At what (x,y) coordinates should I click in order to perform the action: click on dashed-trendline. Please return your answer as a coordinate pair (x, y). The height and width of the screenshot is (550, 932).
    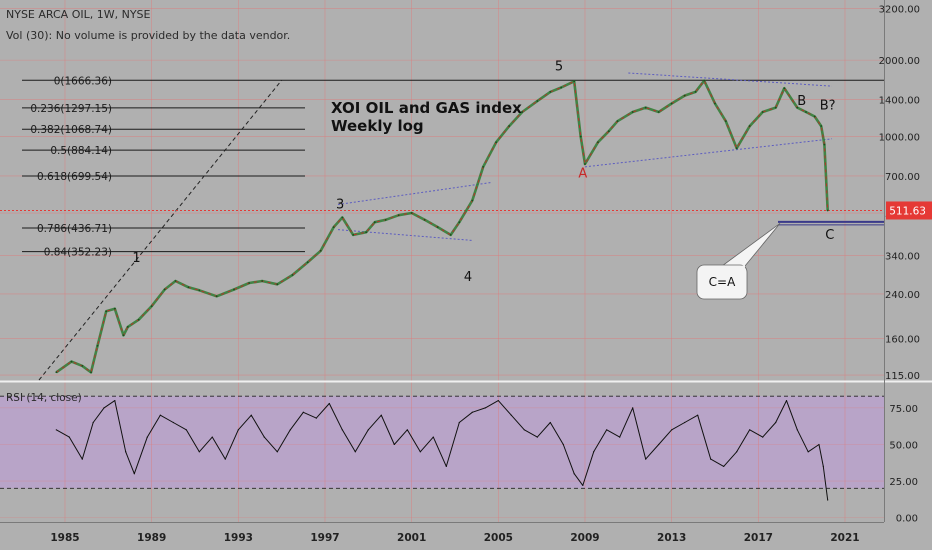
    Looking at the image, I should click on (160, 230).